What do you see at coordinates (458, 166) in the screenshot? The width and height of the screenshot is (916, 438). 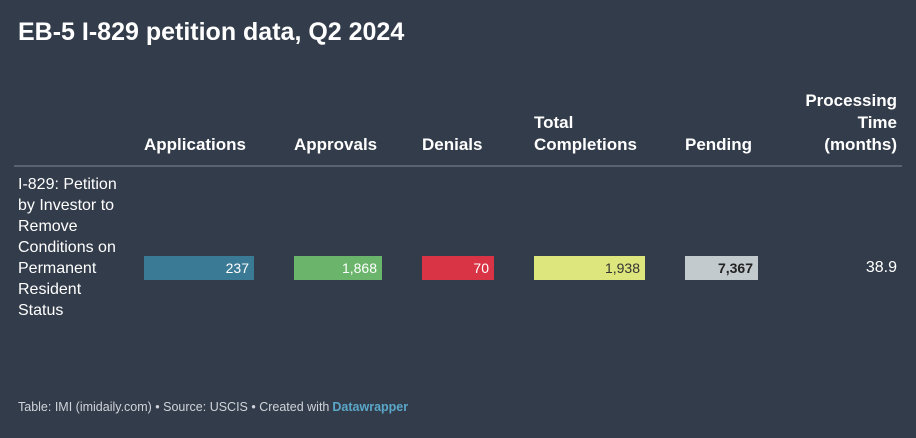 I see `header-rule` at bounding box center [458, 166].